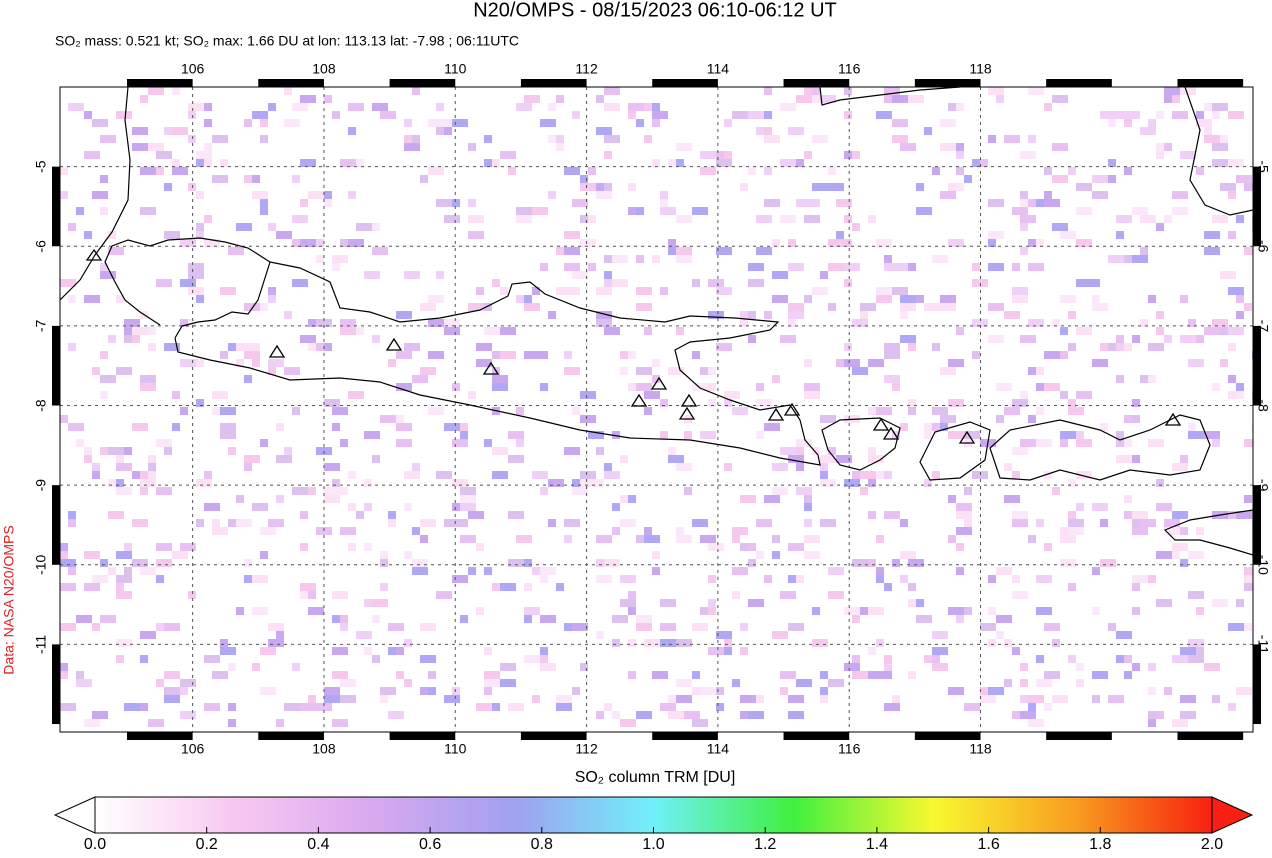 This screenshot has width=1272, height=858. I want to click on y-tick-label: -10, so click(1263, 565).